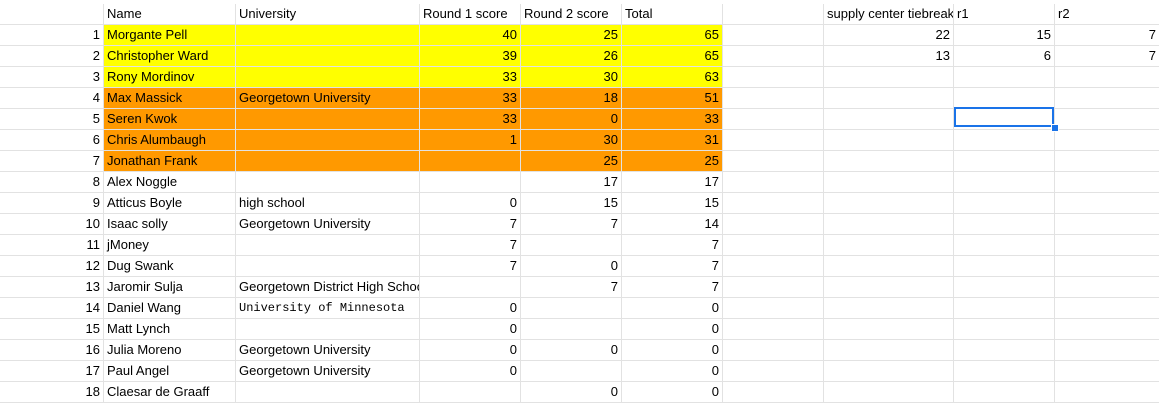 This screenshot has height=408, width=1159. What do you see at coordinates (889, 35) in the screenshot?
I see `tiebreak-cell: 22` at bounding box center [889, 35].